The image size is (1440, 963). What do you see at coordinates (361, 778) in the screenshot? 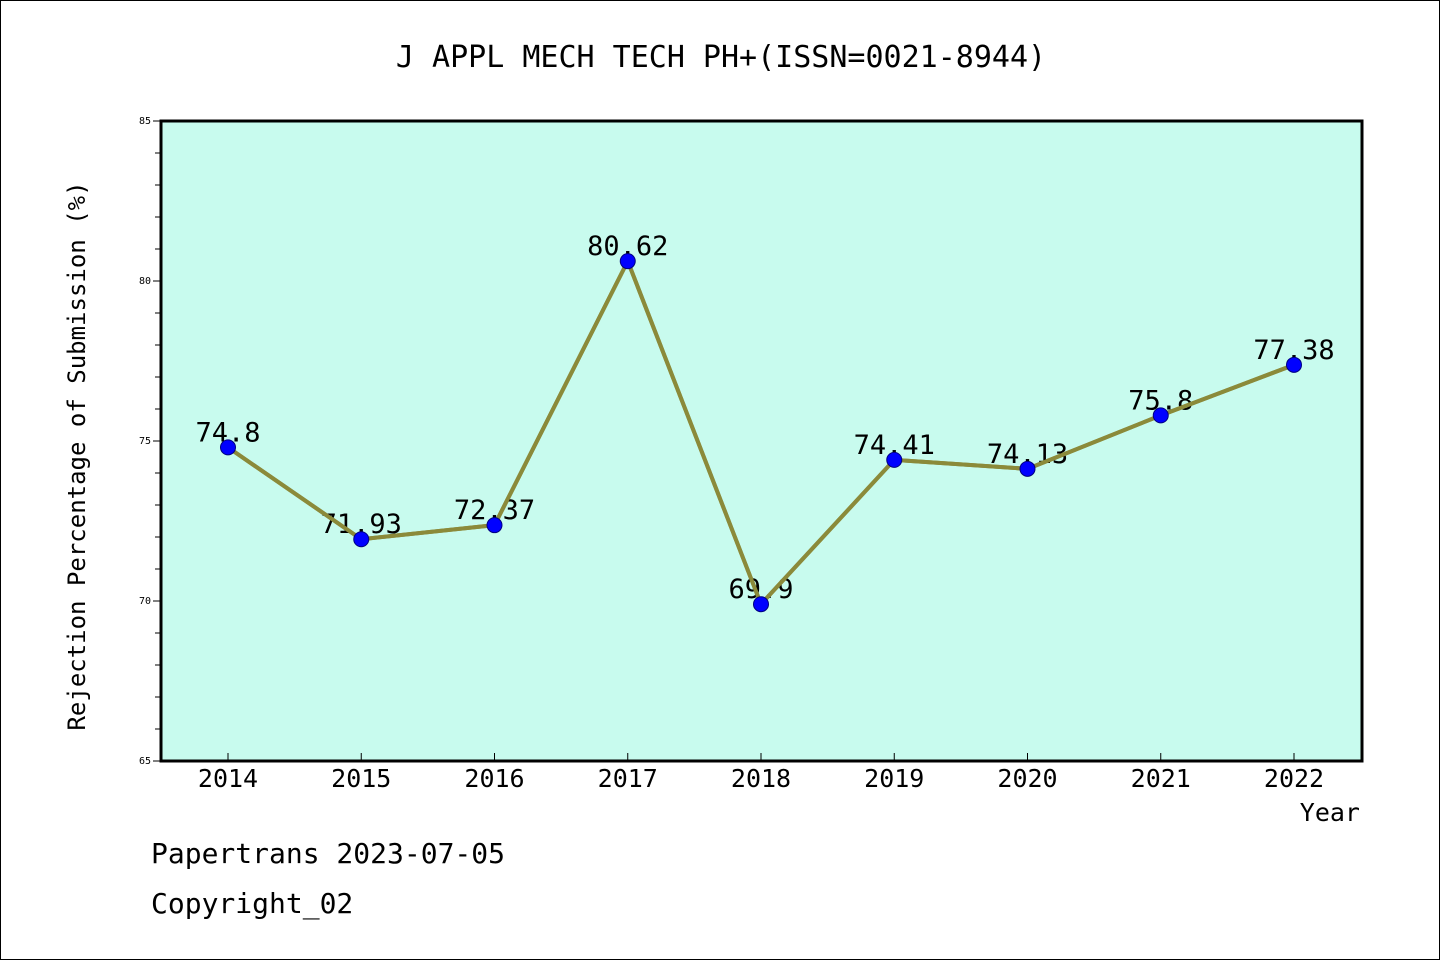
I see `x-tick-label: 2015` at bounding box center [361, 778].